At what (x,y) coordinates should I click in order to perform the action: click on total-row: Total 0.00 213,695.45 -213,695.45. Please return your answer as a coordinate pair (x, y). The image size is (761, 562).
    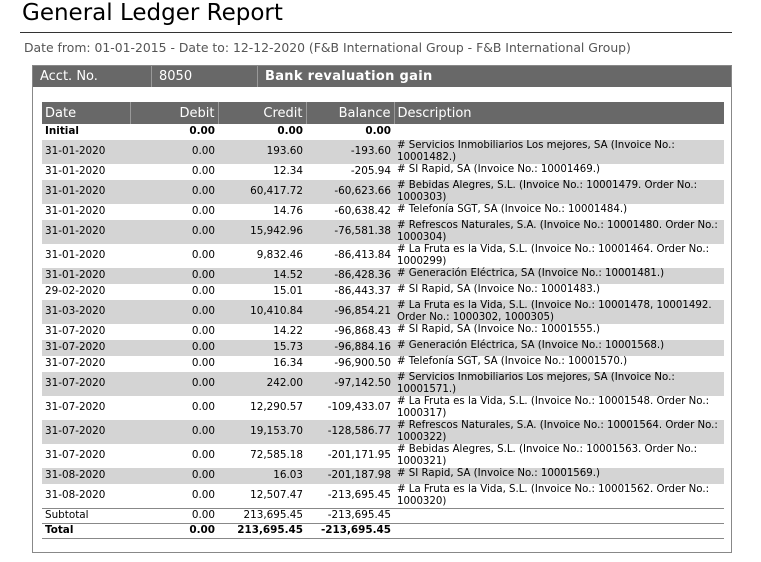
    Looking at the image, I should click on (383, 531).